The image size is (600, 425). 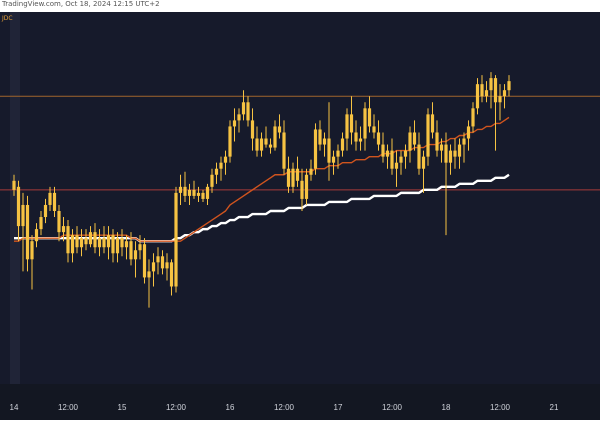 What do you see at coordinates (446, 407) in the screenshot?
I see `time-tick-label: 18` at bounding box center [446, 407].